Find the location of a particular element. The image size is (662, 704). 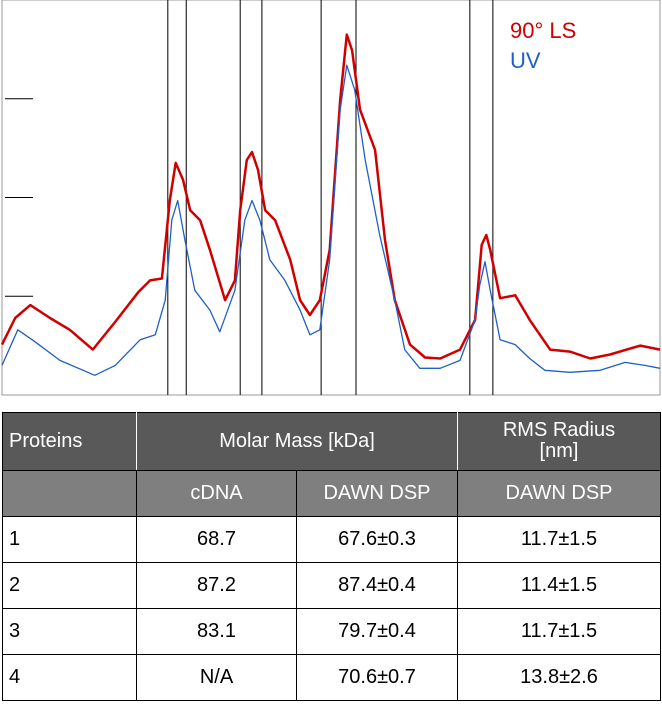

data-cell: 4 is located at coordinates (69, 677).